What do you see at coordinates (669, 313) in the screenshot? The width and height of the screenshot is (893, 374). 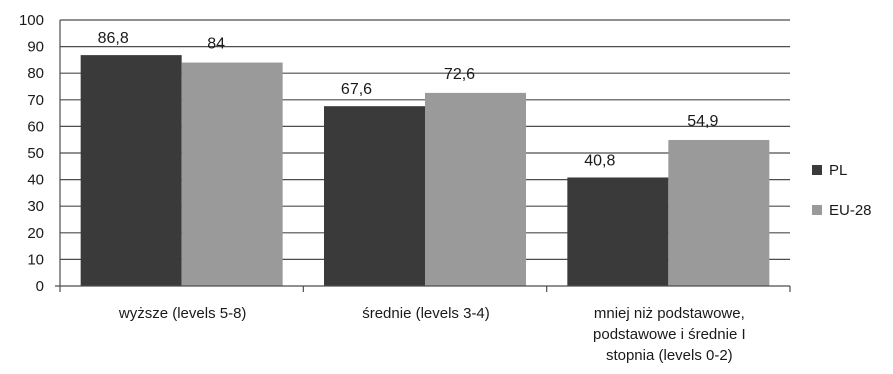 I see `category-label-2-line-0: mniej niż podstawowe,` at bounding box center [669, 313].